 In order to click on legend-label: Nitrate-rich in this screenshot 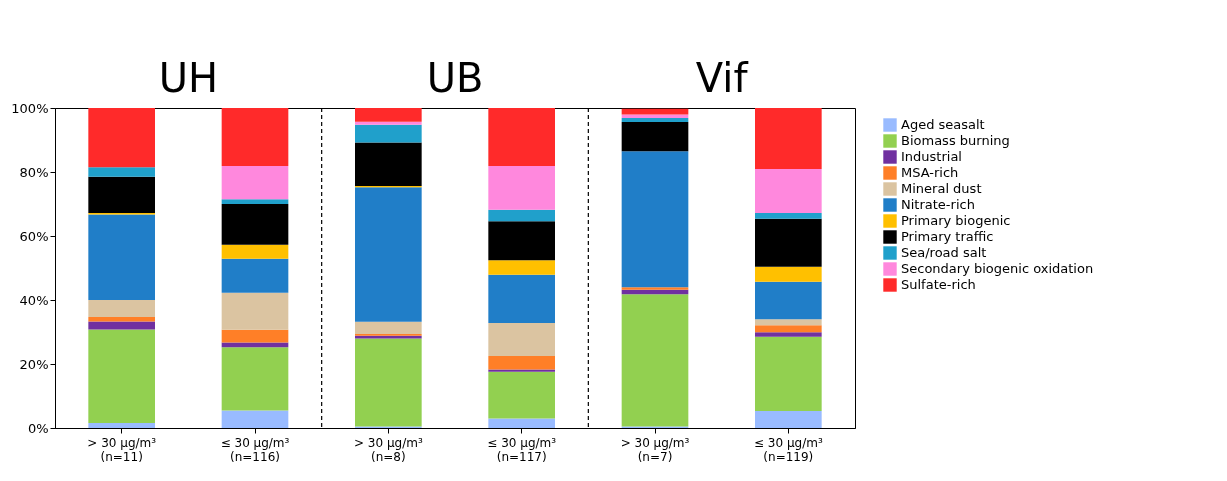, I will do `click(938, 204)`.